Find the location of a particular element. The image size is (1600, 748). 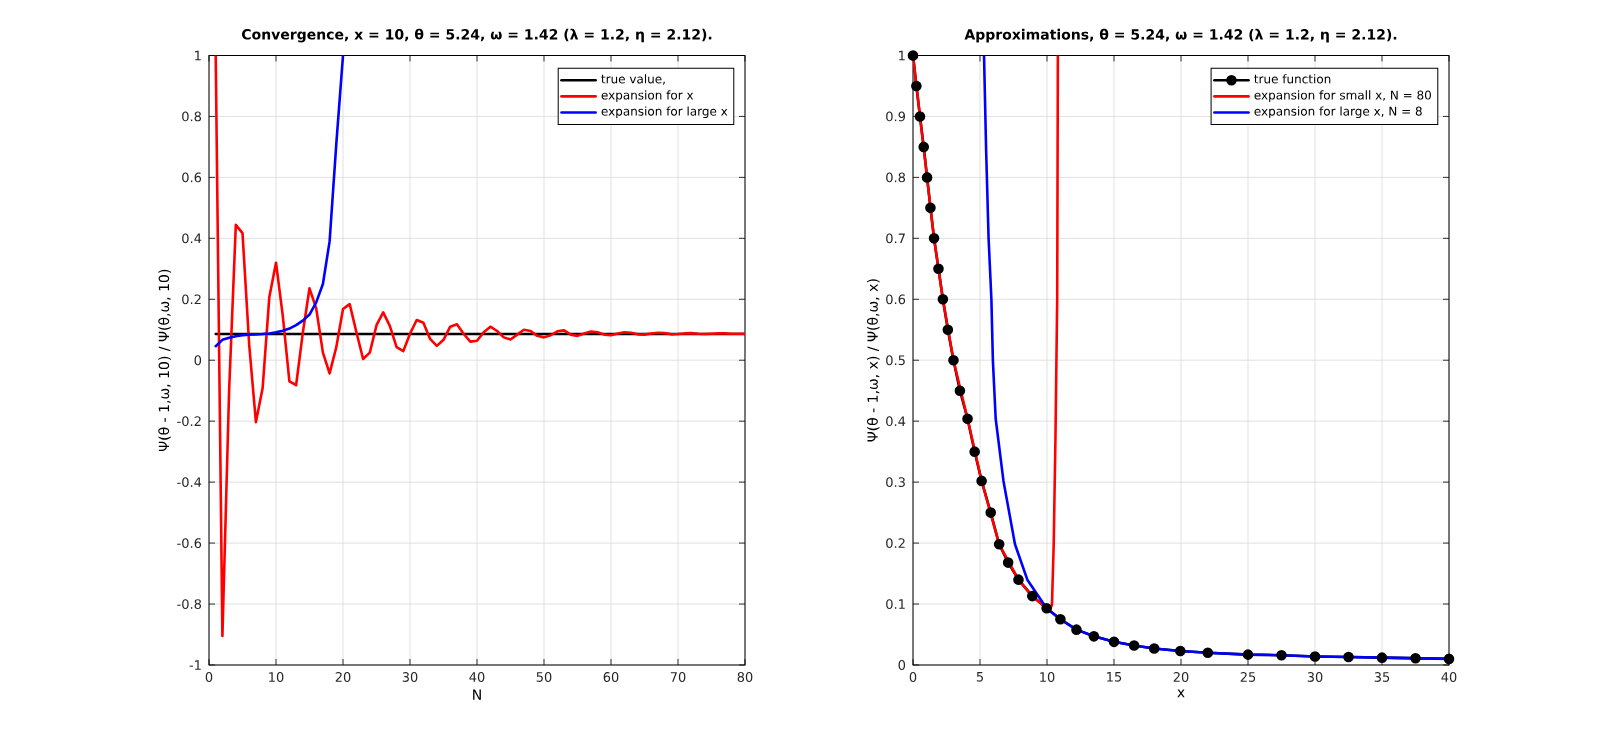

chart-title: Approximations, θ = 5.24, ω = 1.42 (λ = 1.2, η = 2.12). is located at coordinates (1180, 35).